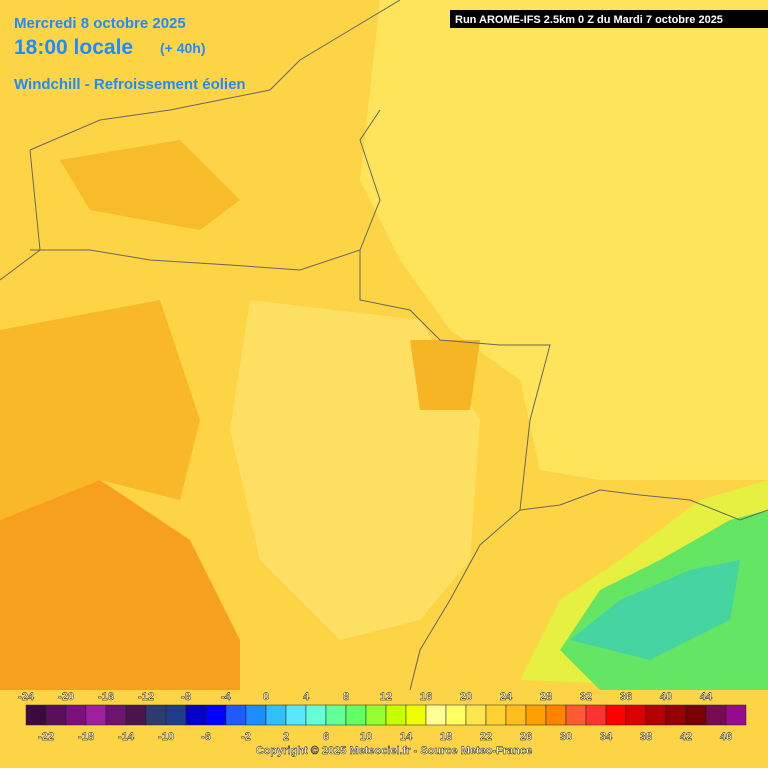 The height and width of the screenshot is (773, 768). What do you see at coordinates (186, 697) in the screenshot?
I see `legend-label: -8` at bounding box center [186, 697].